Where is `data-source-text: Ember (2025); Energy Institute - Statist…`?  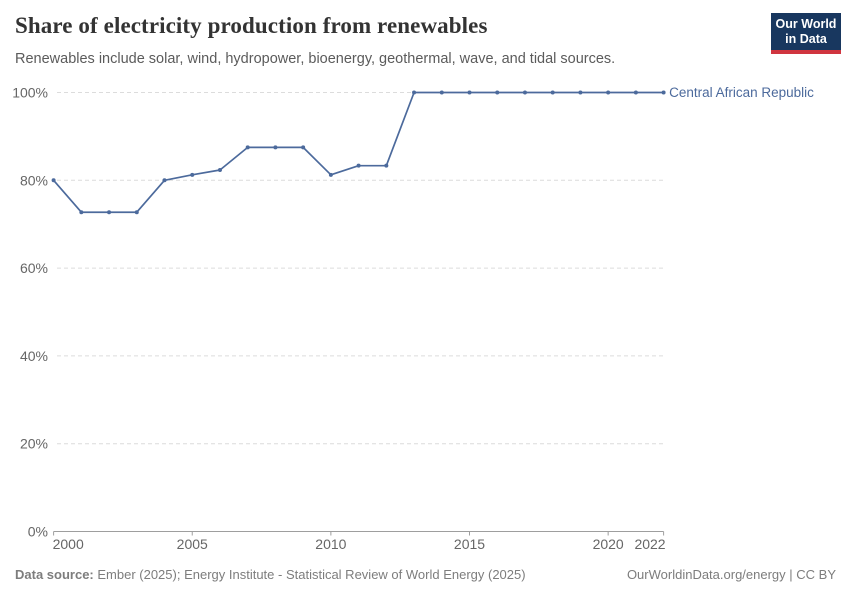 data-source-text: Ember (2025); Energy Institute - Statist… is located at coordinates (309, 574).